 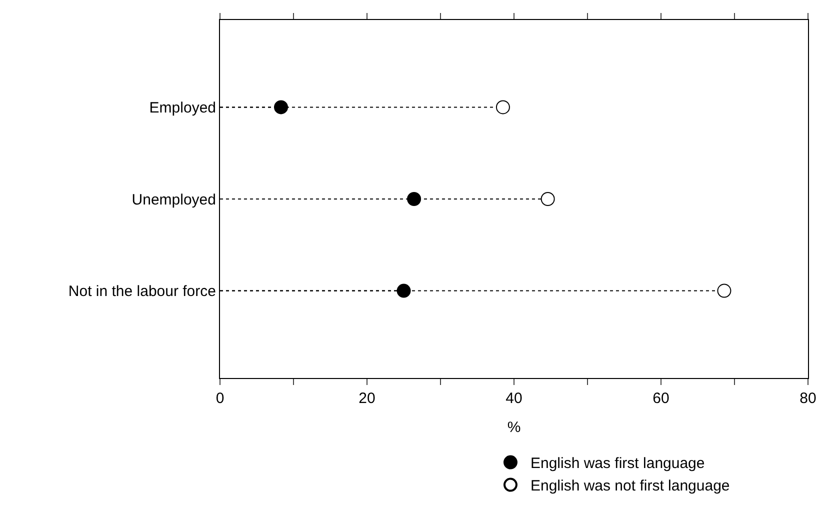 I want to click on x-tick-label: 40, so click(x=514, y=398).